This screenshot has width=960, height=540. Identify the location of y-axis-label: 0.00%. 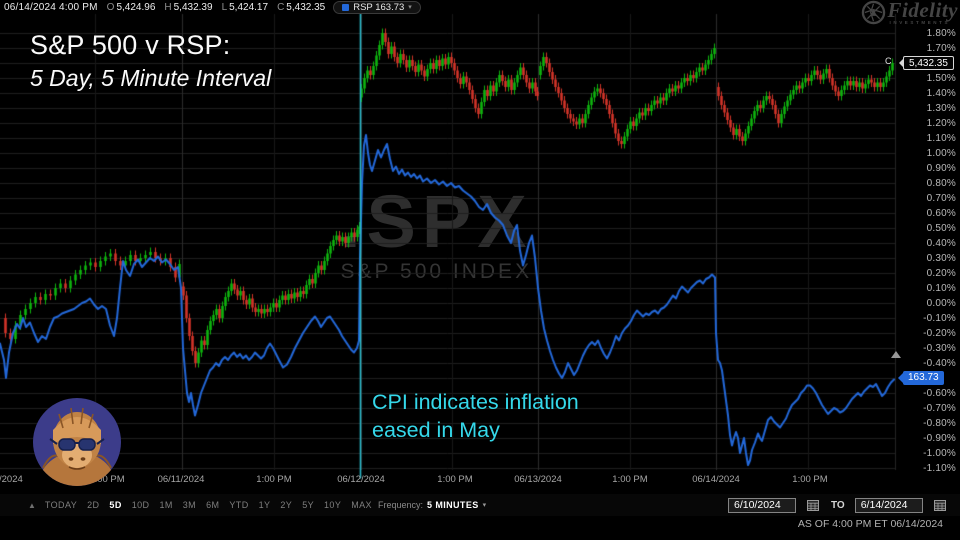
(941, 303).